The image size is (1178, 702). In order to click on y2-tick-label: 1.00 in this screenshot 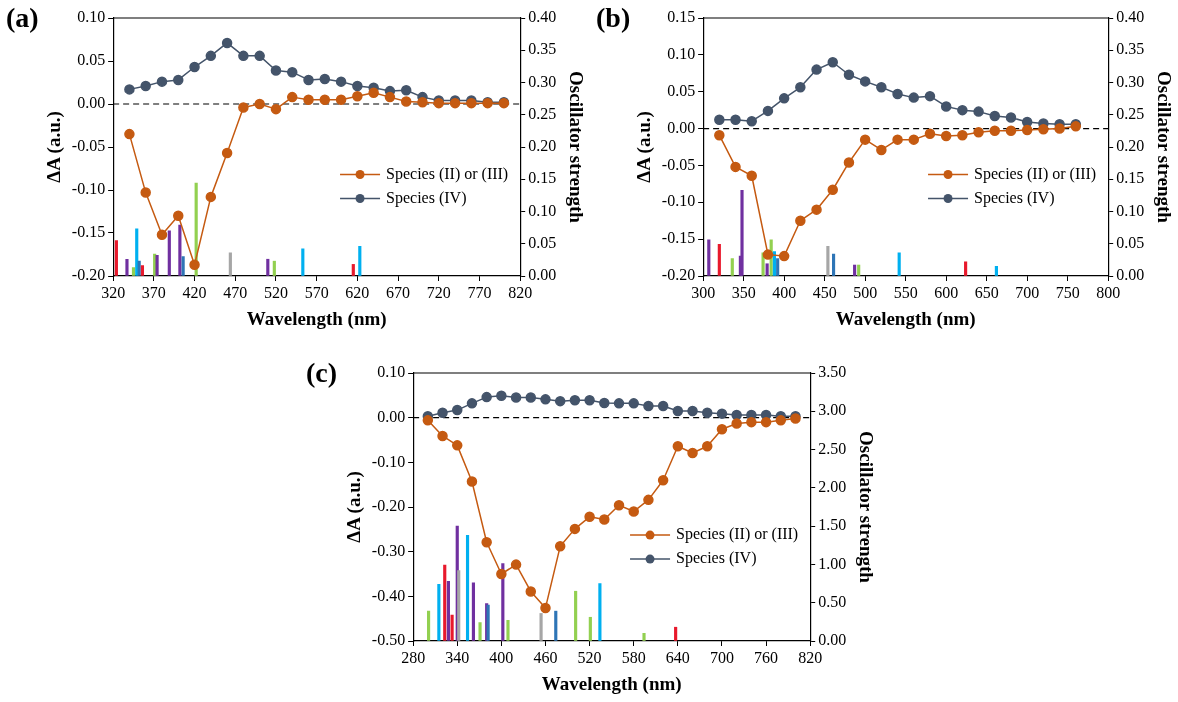, I will do `click(832, 563)`.